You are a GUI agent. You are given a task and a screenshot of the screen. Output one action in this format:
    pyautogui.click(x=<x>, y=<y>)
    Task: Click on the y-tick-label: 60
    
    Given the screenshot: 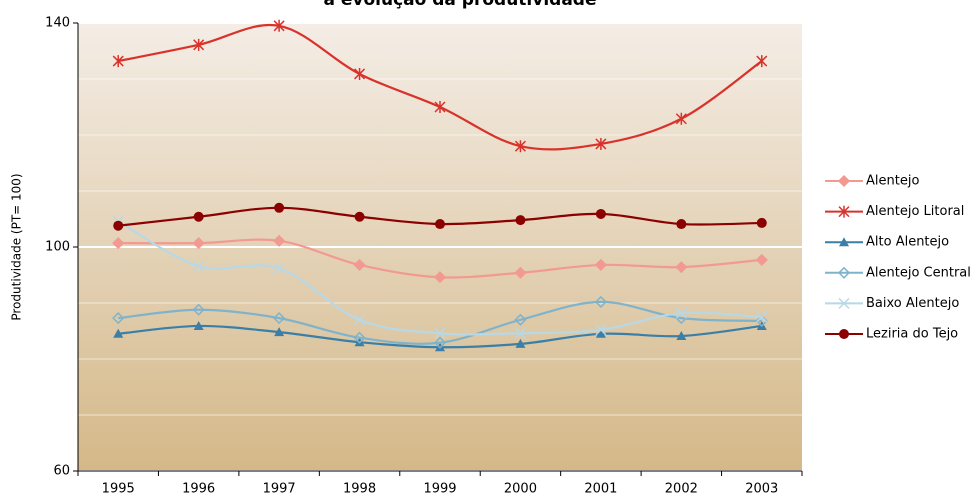 What is the action you would take?
    pyautogui.click(x=61, y=471)
    